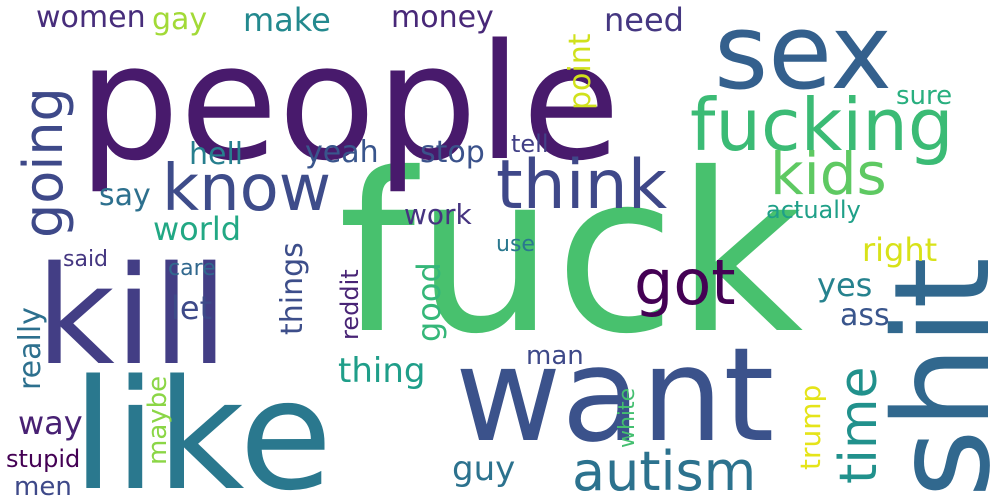  I want to click on word-things: things, so click(292, 288).